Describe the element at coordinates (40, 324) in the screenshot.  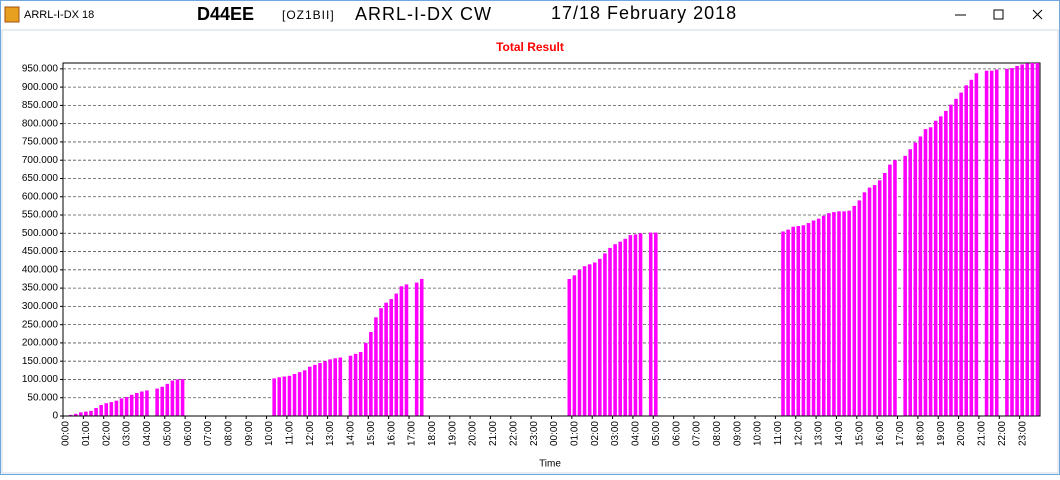
I see `y-tick-label: 250.000` at that location.